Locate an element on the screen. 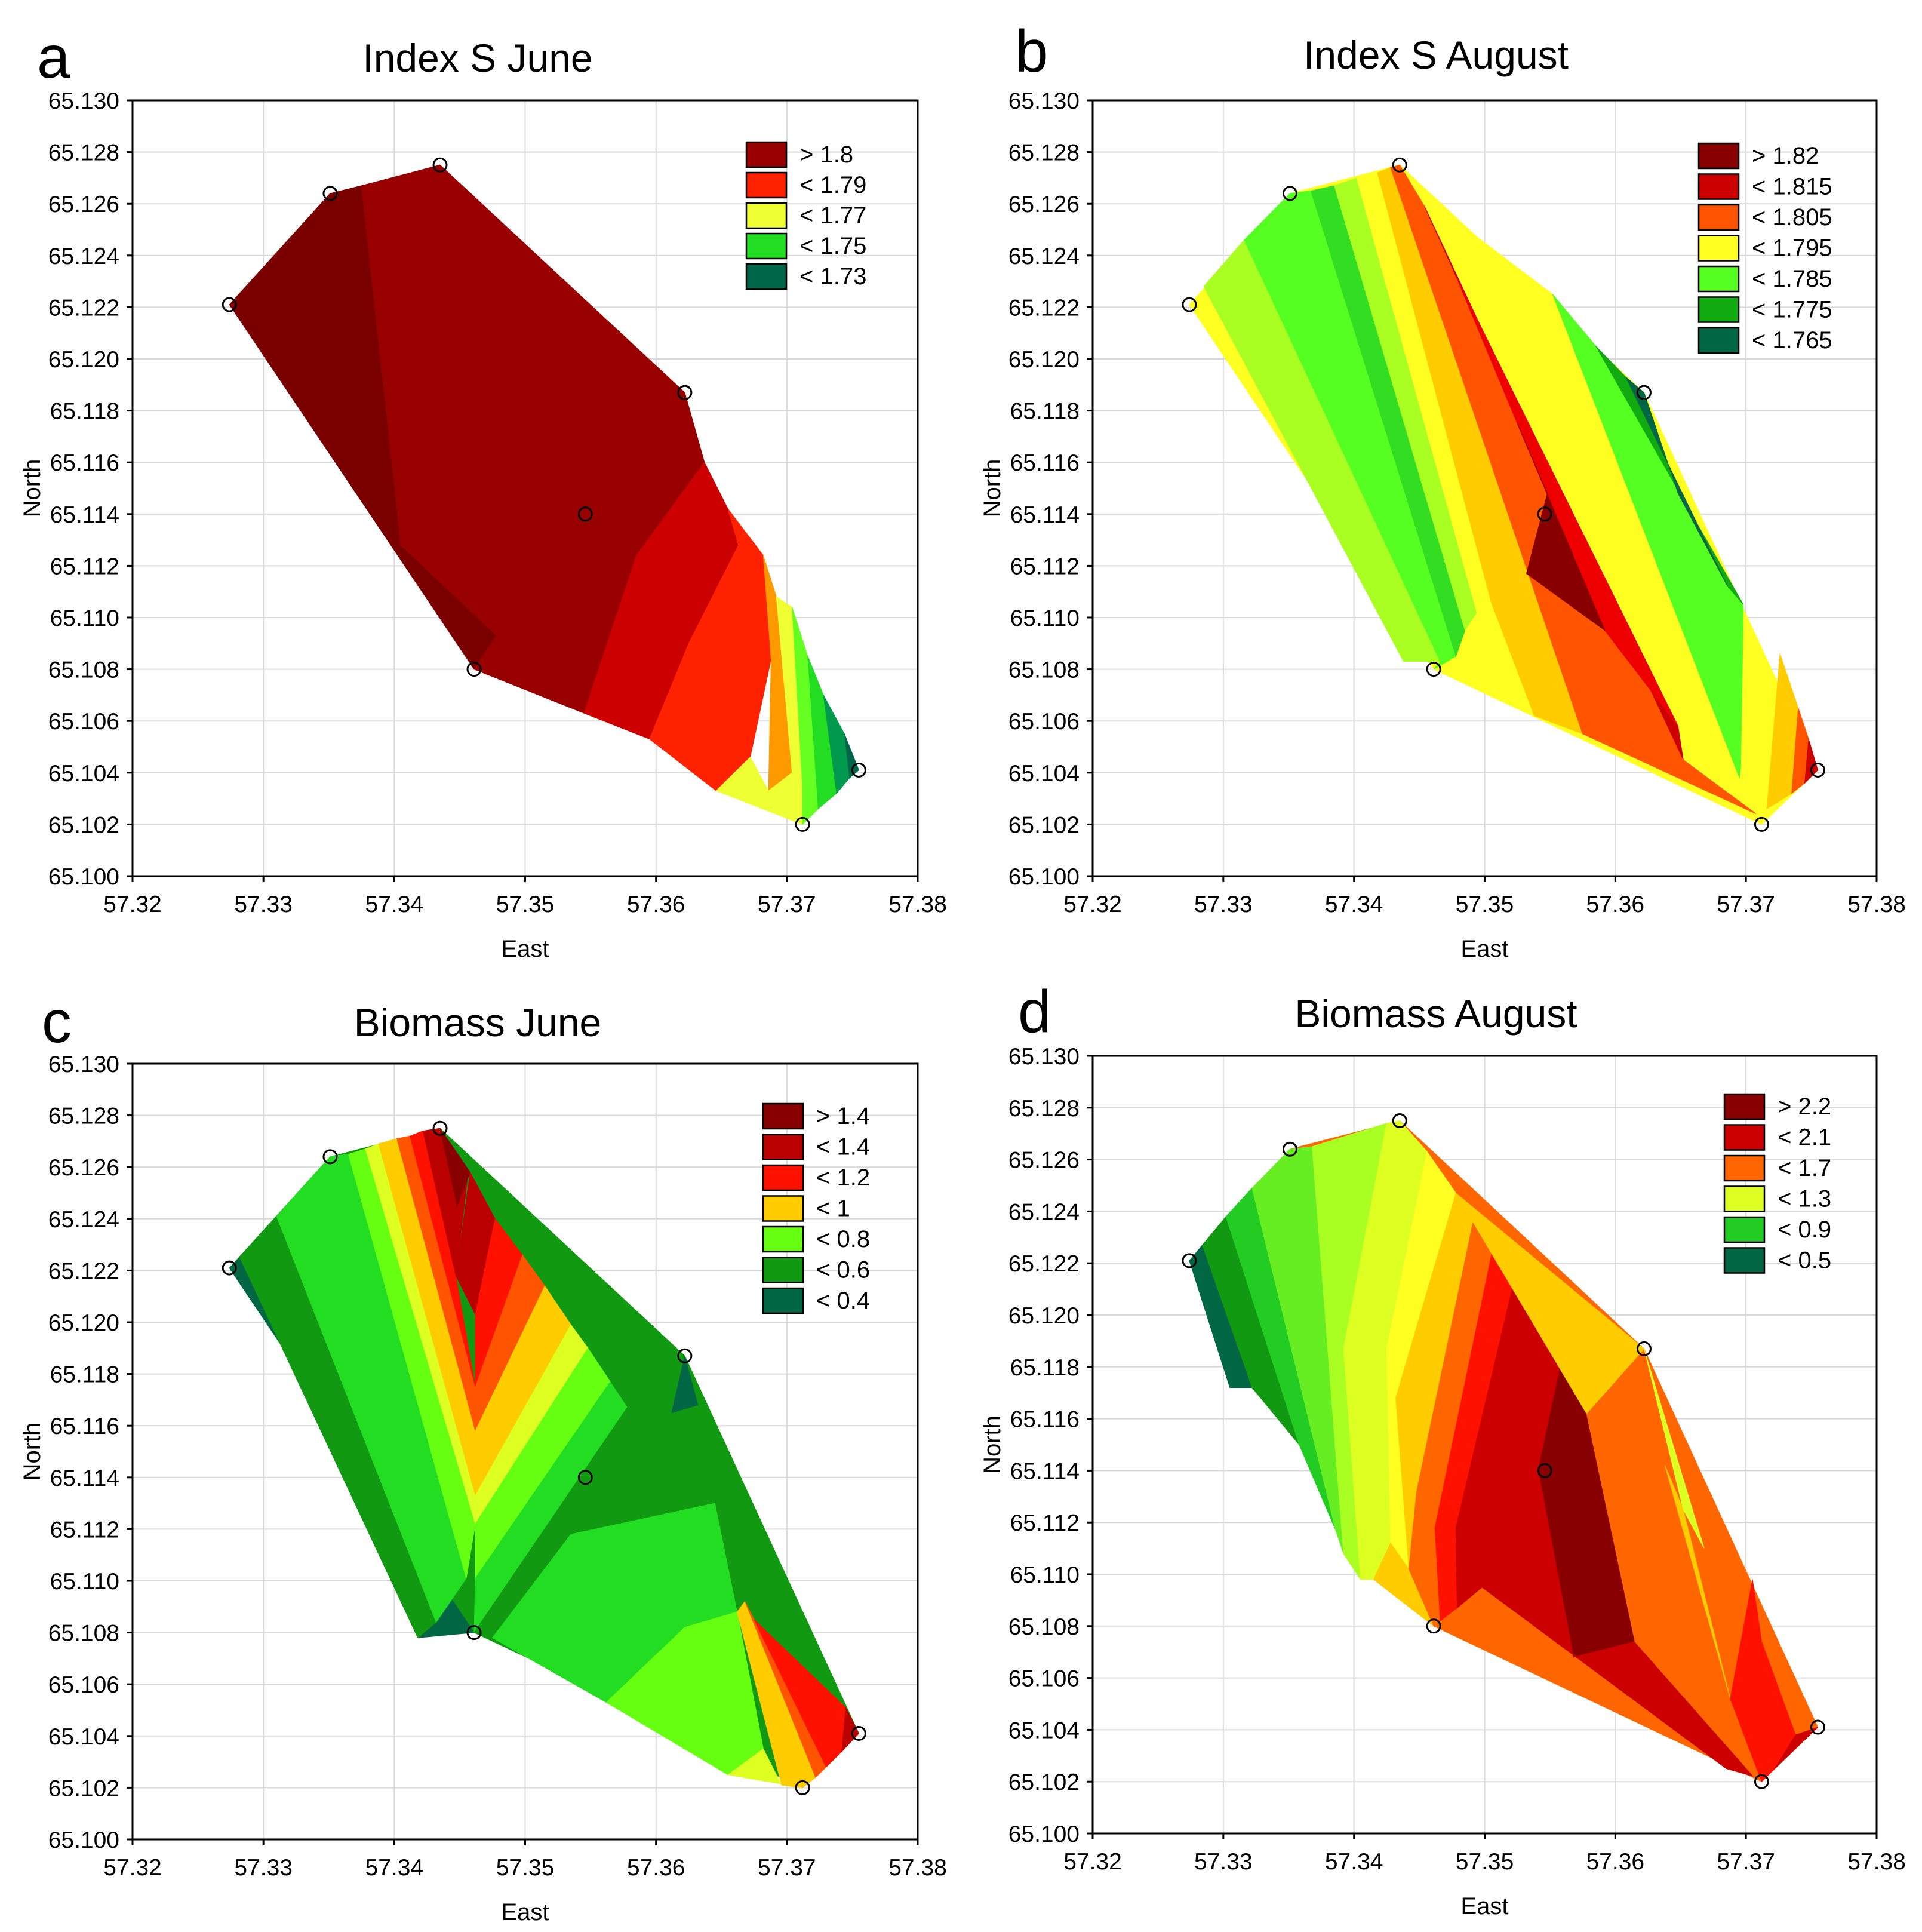 The height and width of the screenshot is (1932, 1922). y-tick-label: 65.116 is located at coordinates (84, 1426).